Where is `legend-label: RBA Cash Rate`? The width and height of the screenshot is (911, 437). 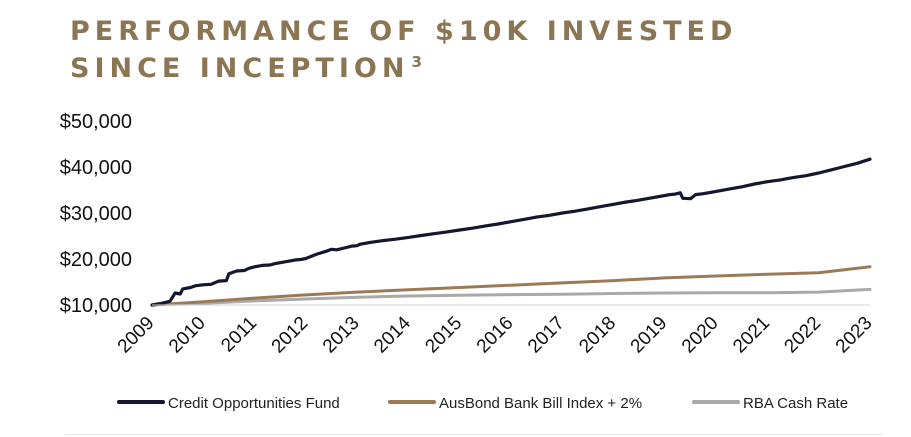 legend-label: RBA Cash Rate is located at coordinates (795, 403).